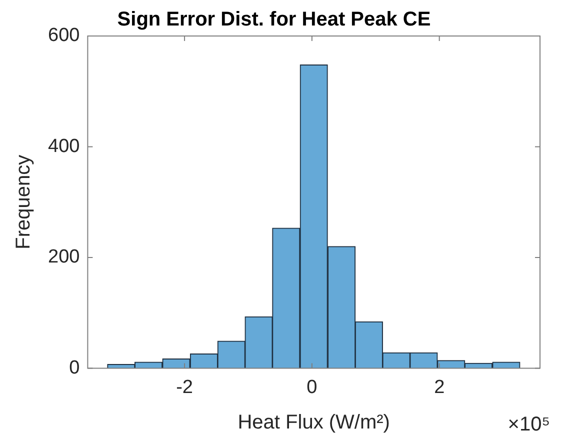 Image resolution: width=562 pixels, height=447 pixels. Describe the element at coordinates (439, 387) in the screenshot. I see `x-tick-label: 2` at that location.